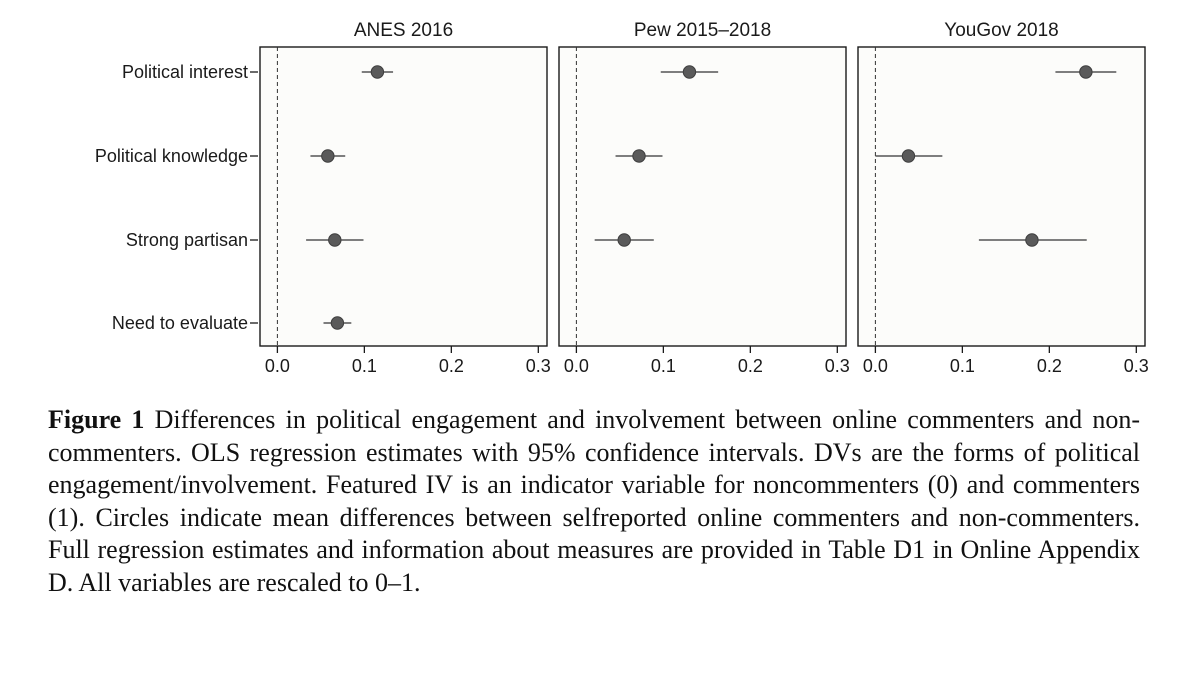 The width and height of the screenshot is (1200, 687). Describe the element at coordinates (1049, 366) in the screenshot. I see `x-tick-label-yougov-2018-2: 0.2` at that location.